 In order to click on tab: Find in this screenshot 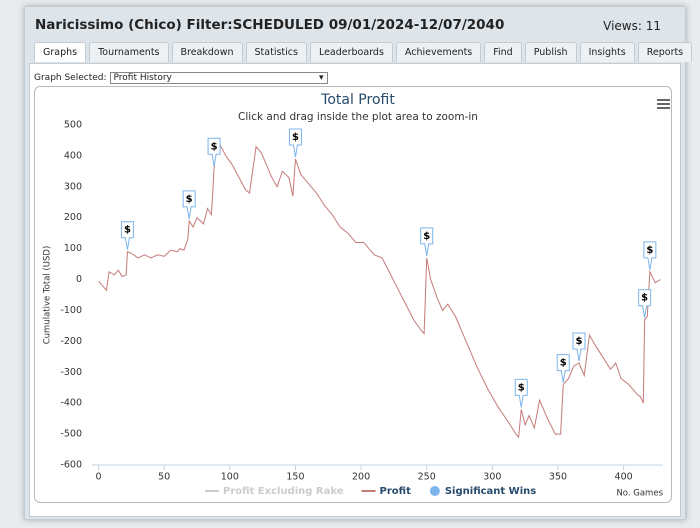, I will do `click(503, 52)`.